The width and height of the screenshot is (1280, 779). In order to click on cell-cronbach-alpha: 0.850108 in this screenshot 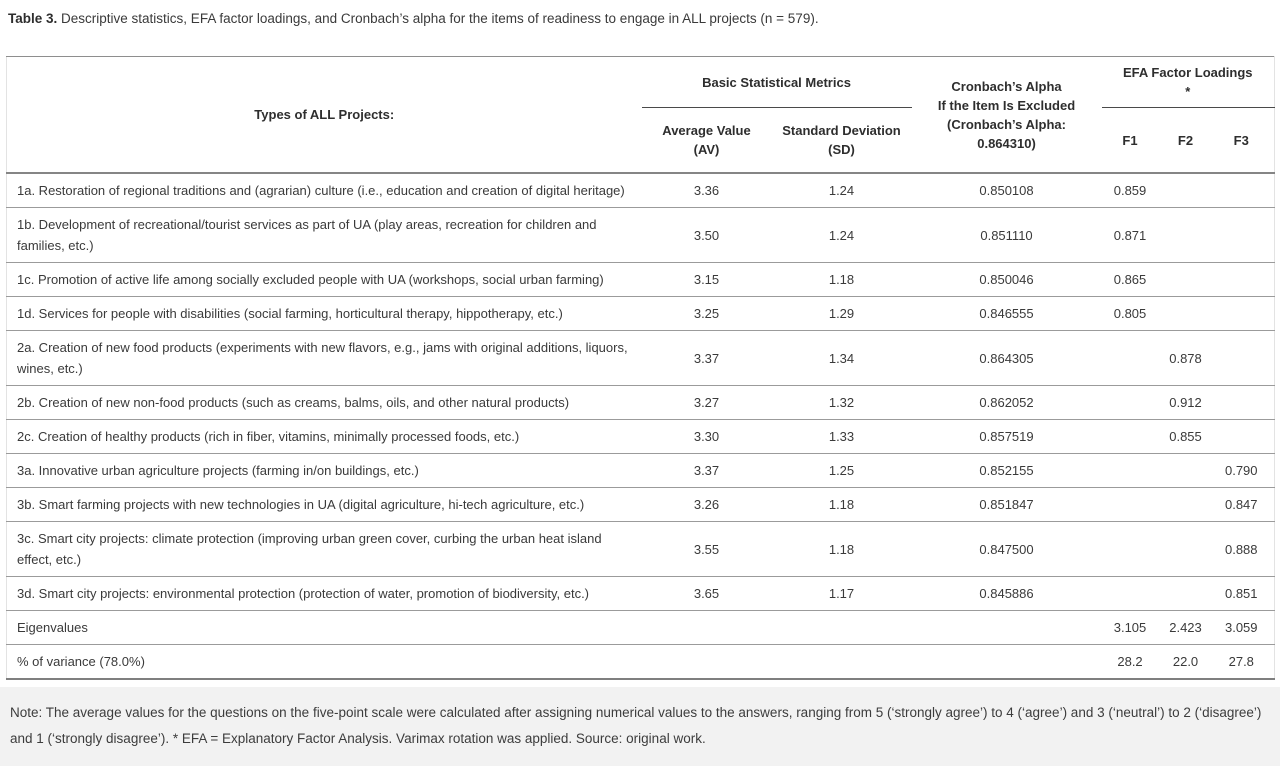, I will do `click(1006, 190)`.